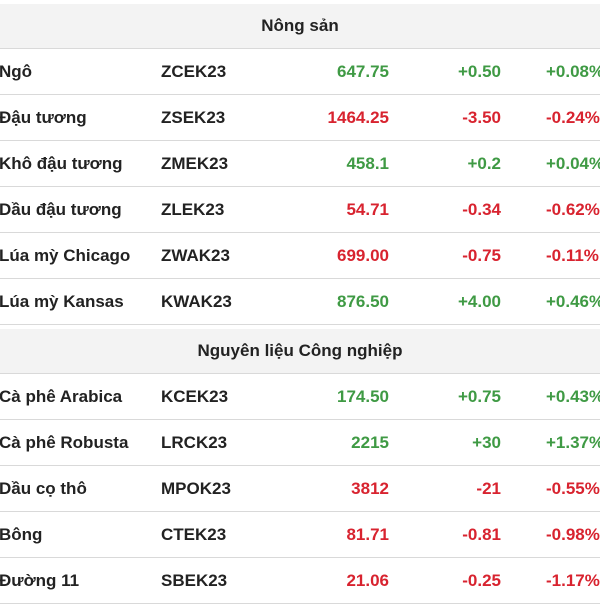  I want to click on commodity-price: 876.50, so click(363, 301).